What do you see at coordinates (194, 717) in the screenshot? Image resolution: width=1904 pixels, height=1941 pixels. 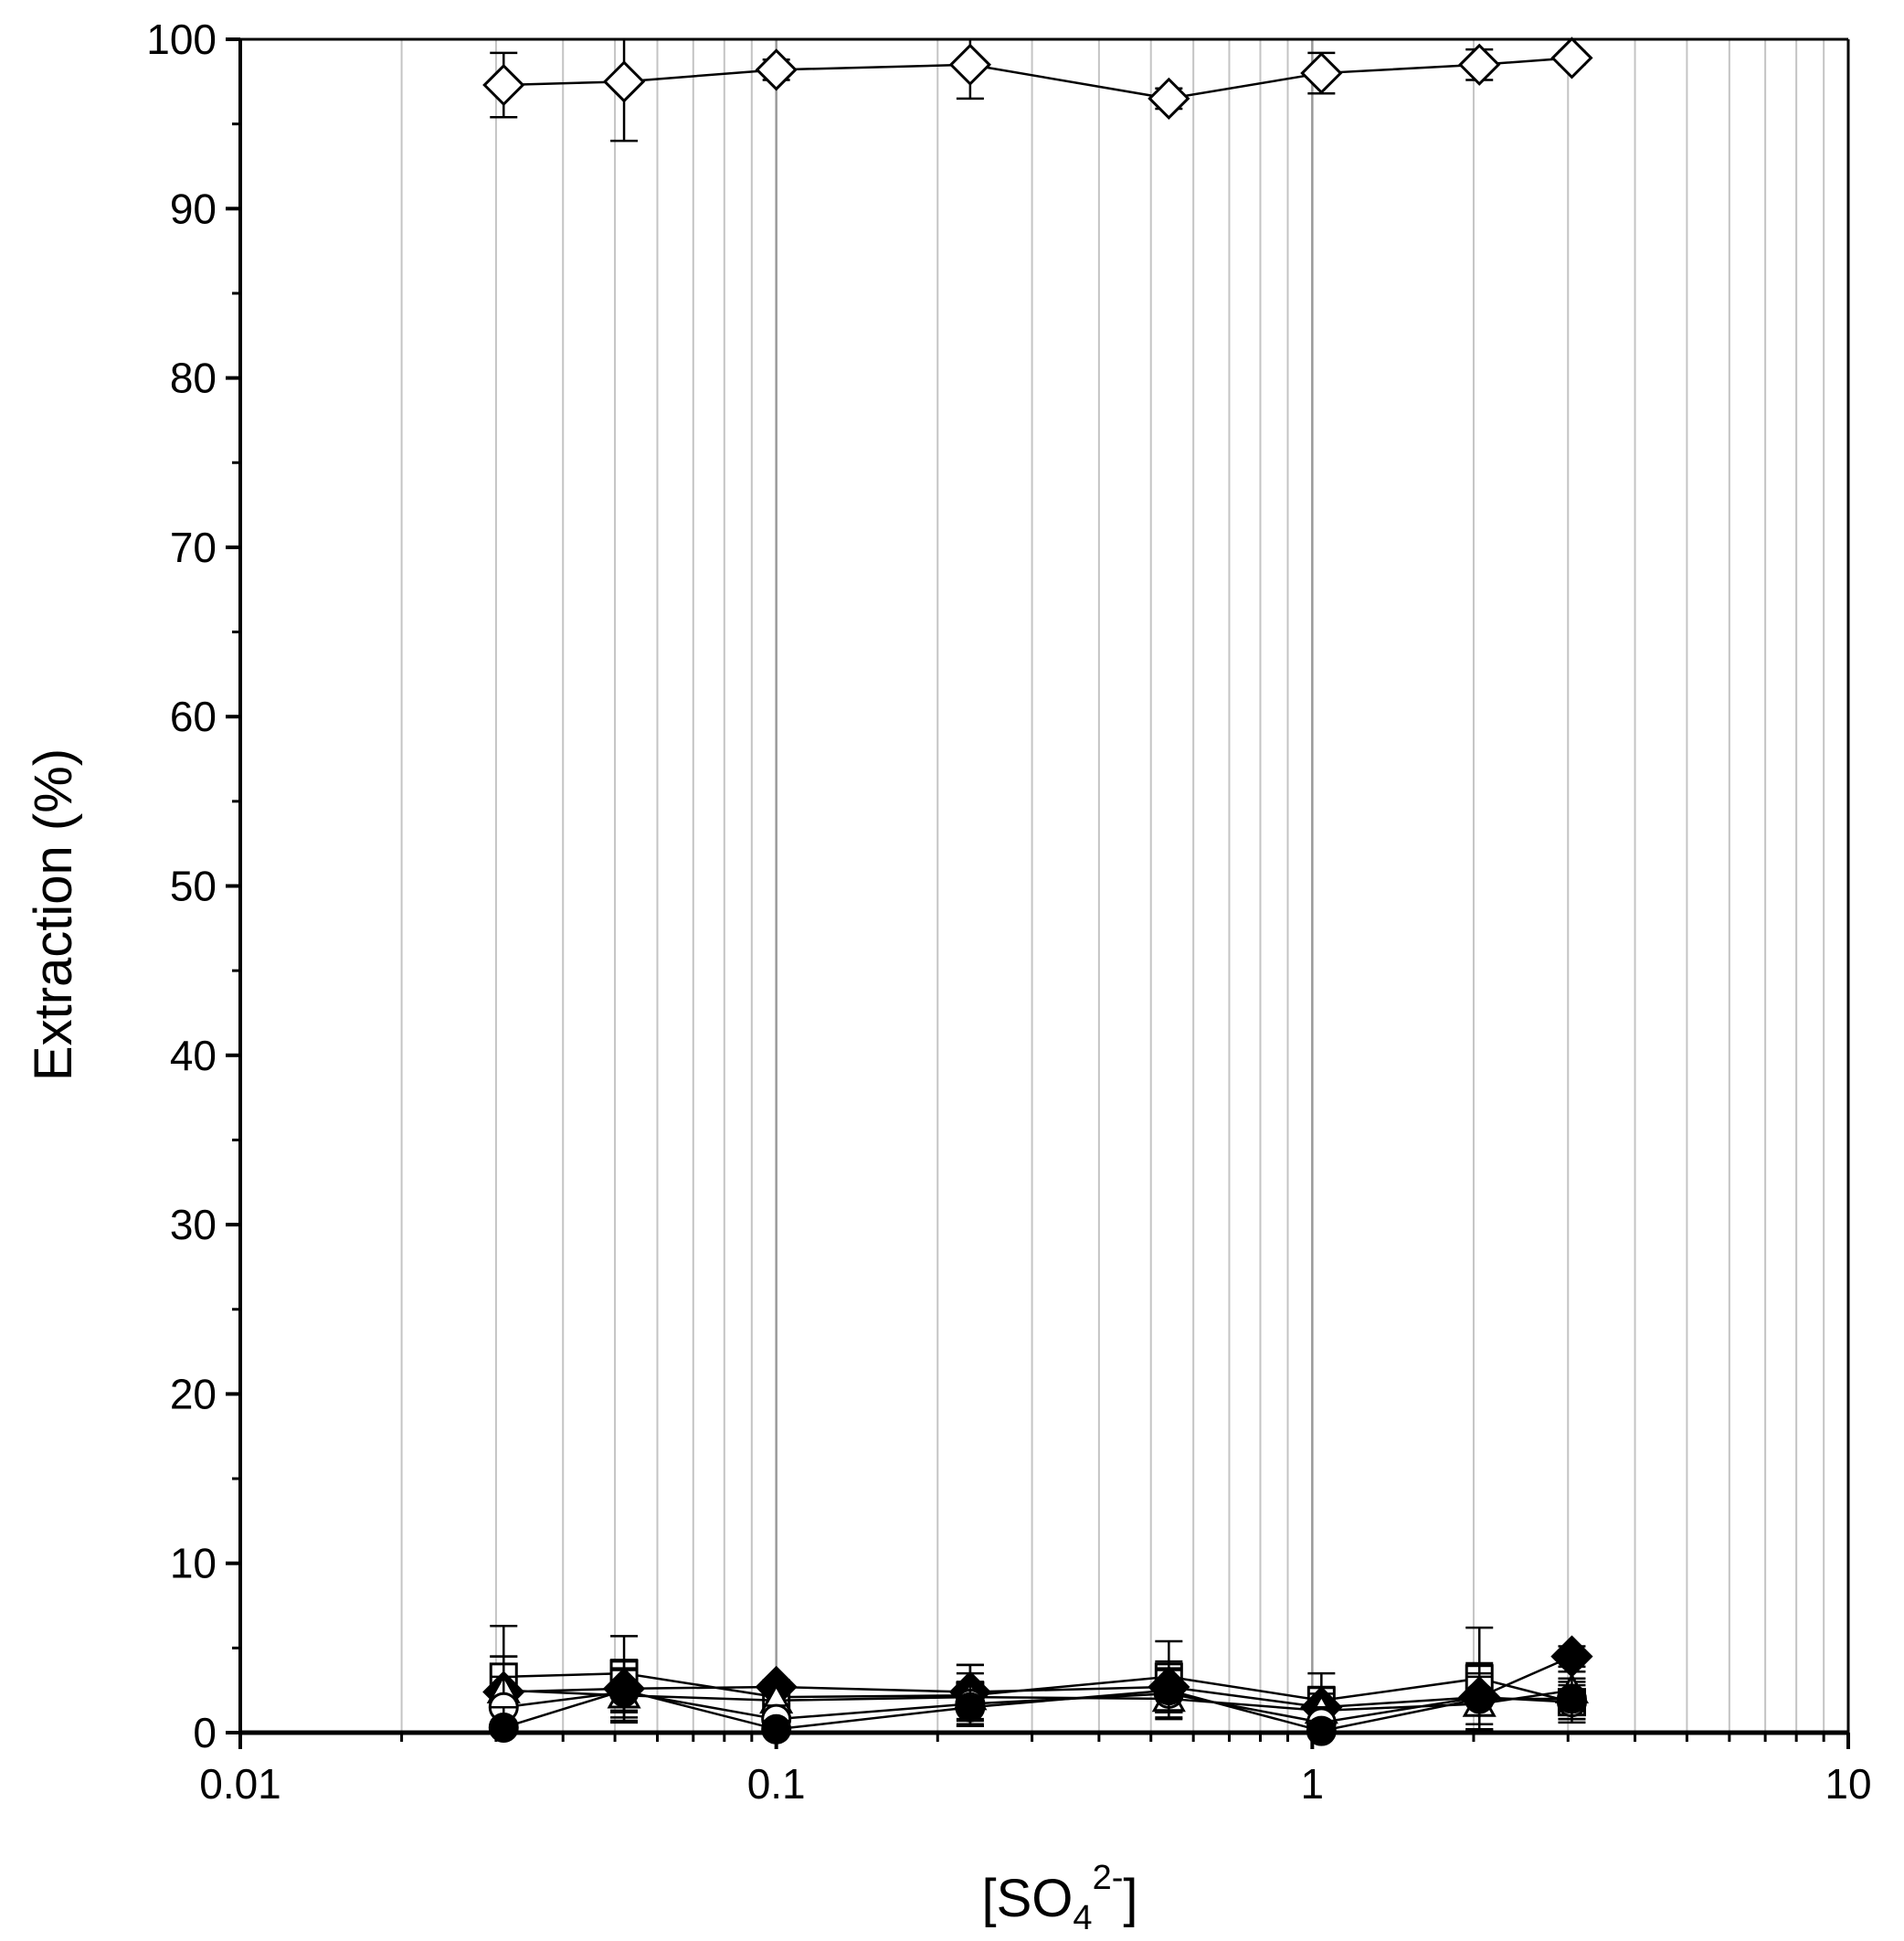 I see `y-tick-label: 60` at bounding box center [194, 717].